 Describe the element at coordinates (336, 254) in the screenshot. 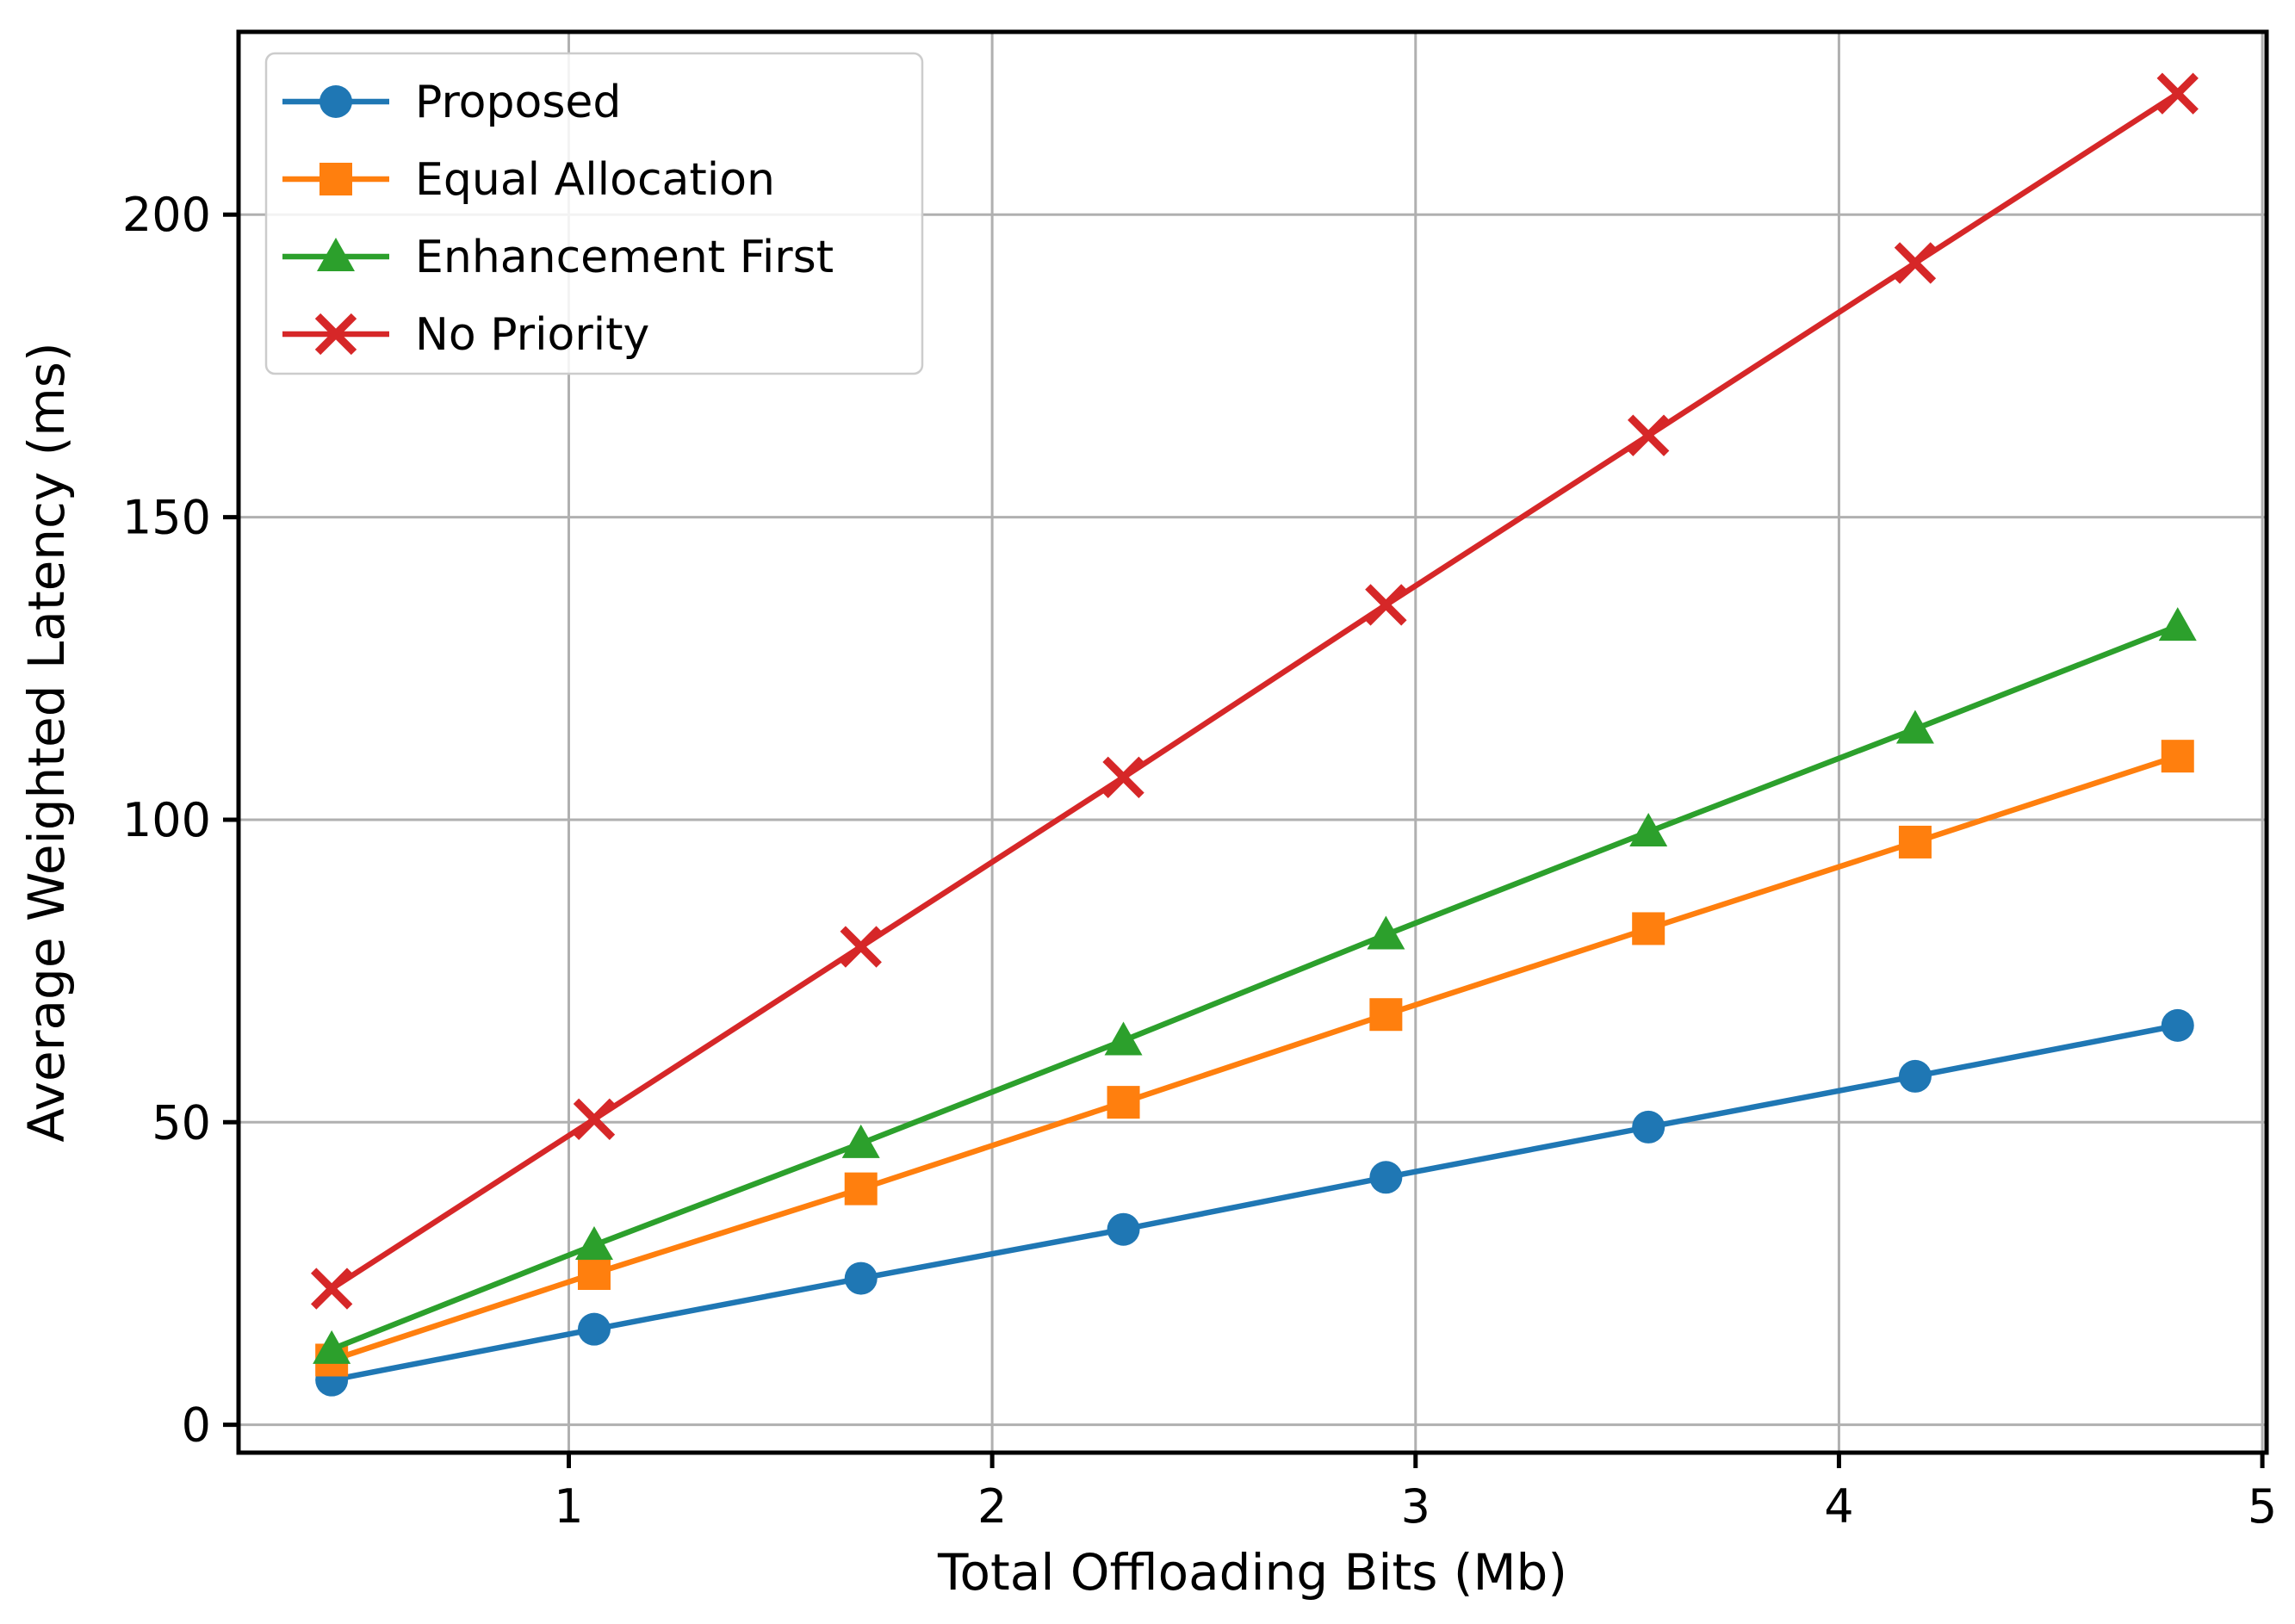

I see `legend-marker-enhancement-first` at that location.